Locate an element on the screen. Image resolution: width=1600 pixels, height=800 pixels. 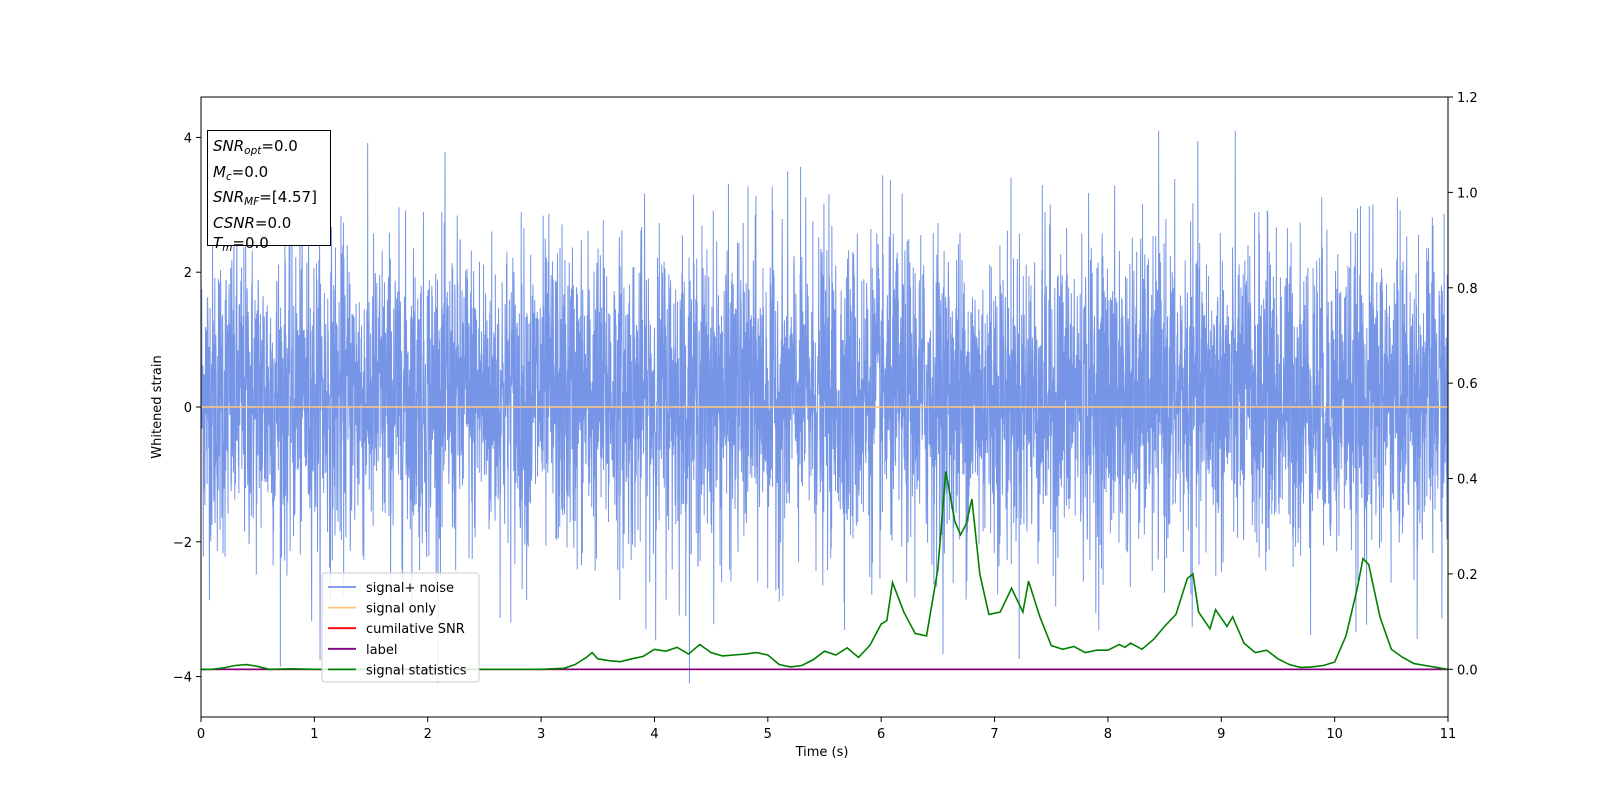
x-tick-label: 0 is located at coordinates (201, 734).